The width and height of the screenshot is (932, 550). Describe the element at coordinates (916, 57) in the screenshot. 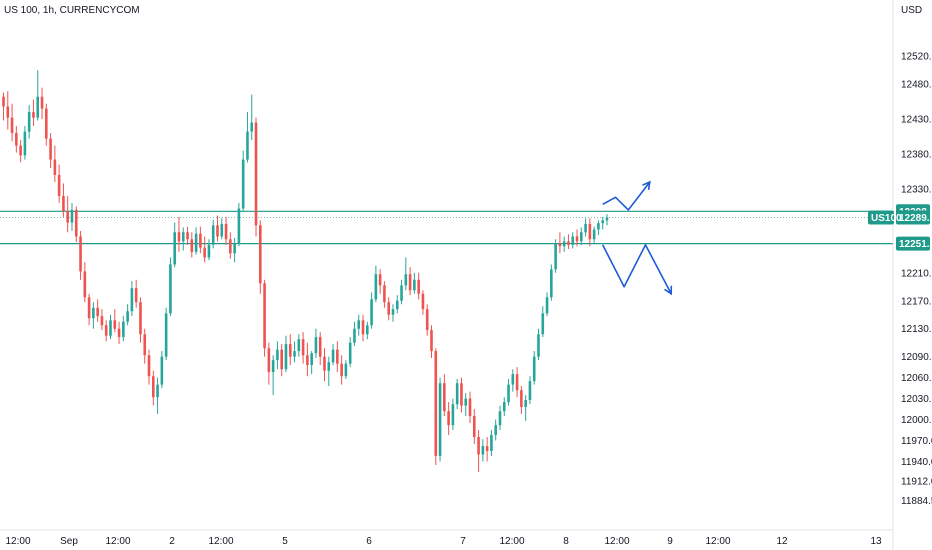

I see `price-axis-label: 12520.0` at that location.